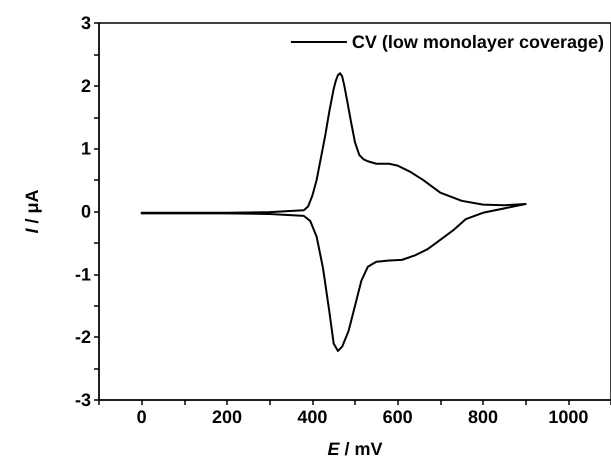 This screenshot has width=611, height=474. What do you see at coordinates (82, 337) in the screenshot?
I see `y-tick-label: -2` at bounding box center [82, 337].